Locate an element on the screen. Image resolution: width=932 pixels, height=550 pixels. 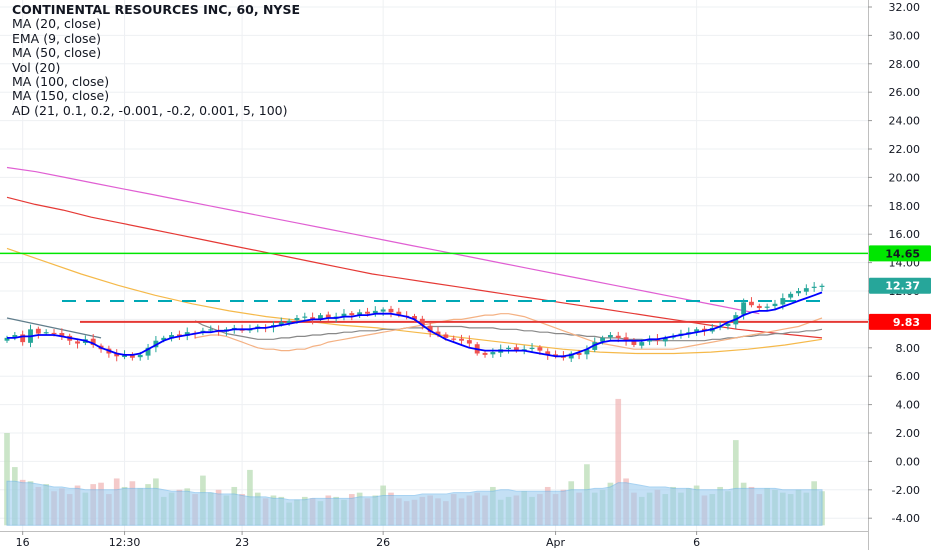
xtick-label: 12:30 is located at coordinates (125, 542).